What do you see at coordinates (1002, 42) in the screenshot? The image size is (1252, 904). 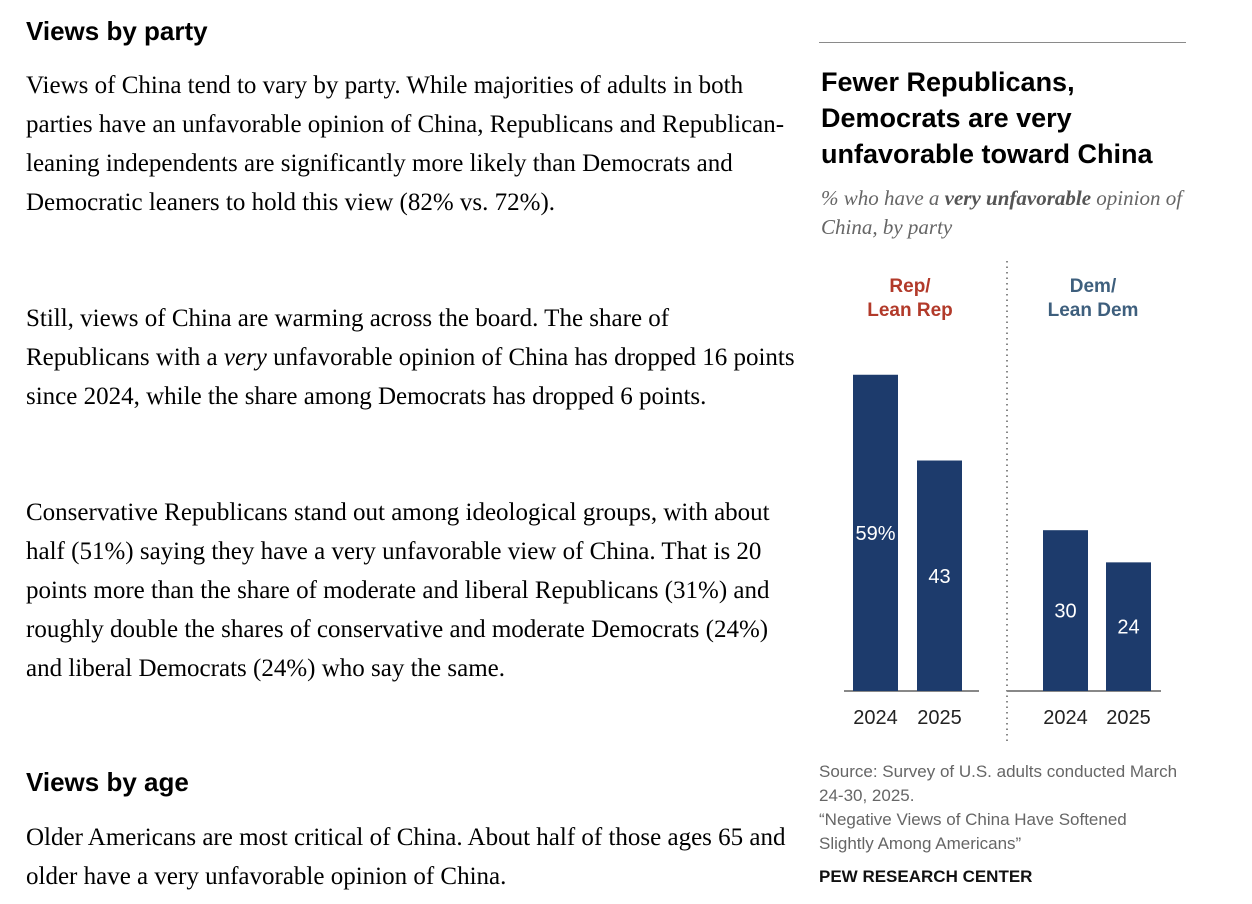 I see `top-rule` at bounding box center [1002, 42].